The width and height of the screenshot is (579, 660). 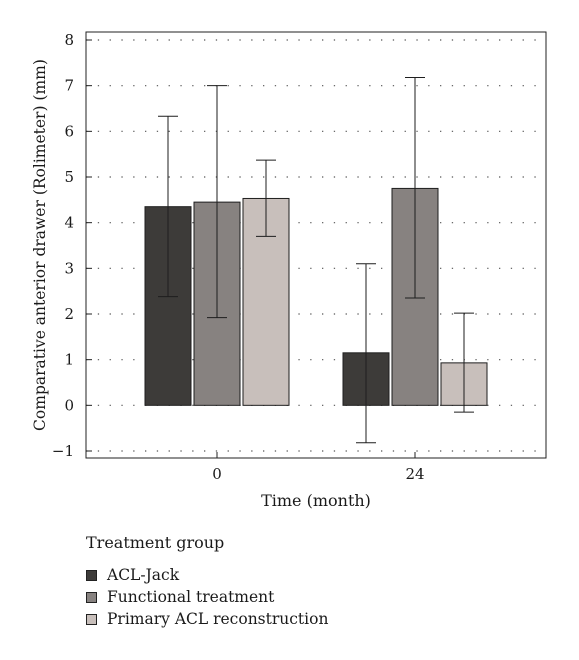 I want to click on y-tick-label: 4, so click(x=69, y=223).